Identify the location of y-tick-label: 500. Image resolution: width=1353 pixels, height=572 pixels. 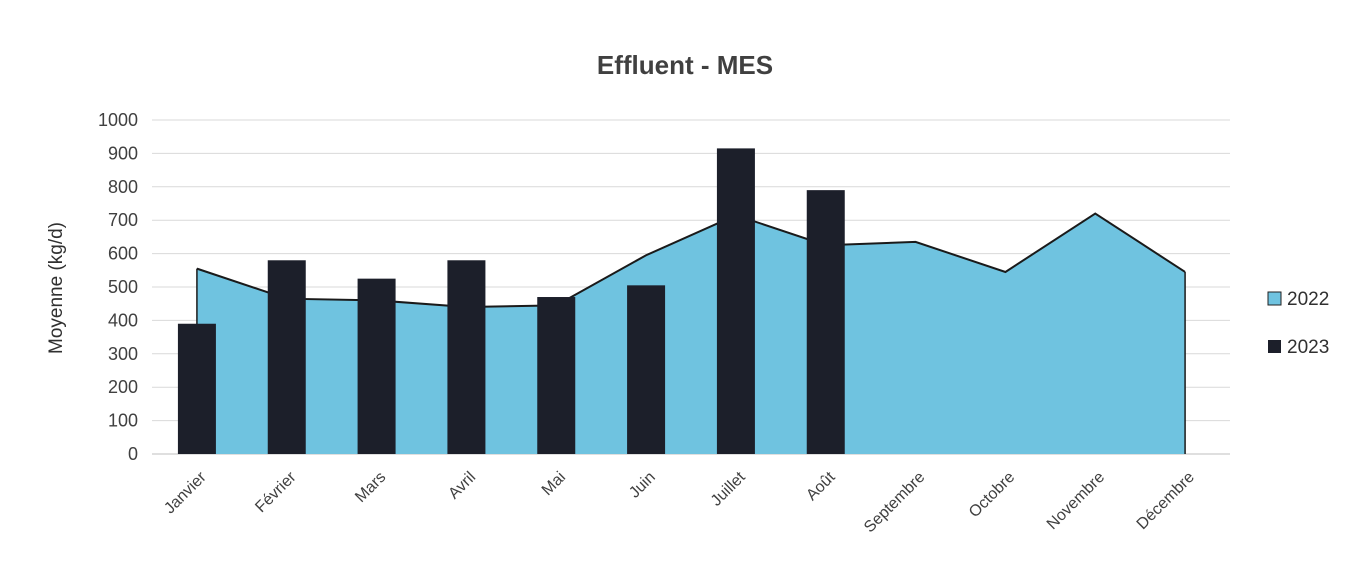
(123, 287).